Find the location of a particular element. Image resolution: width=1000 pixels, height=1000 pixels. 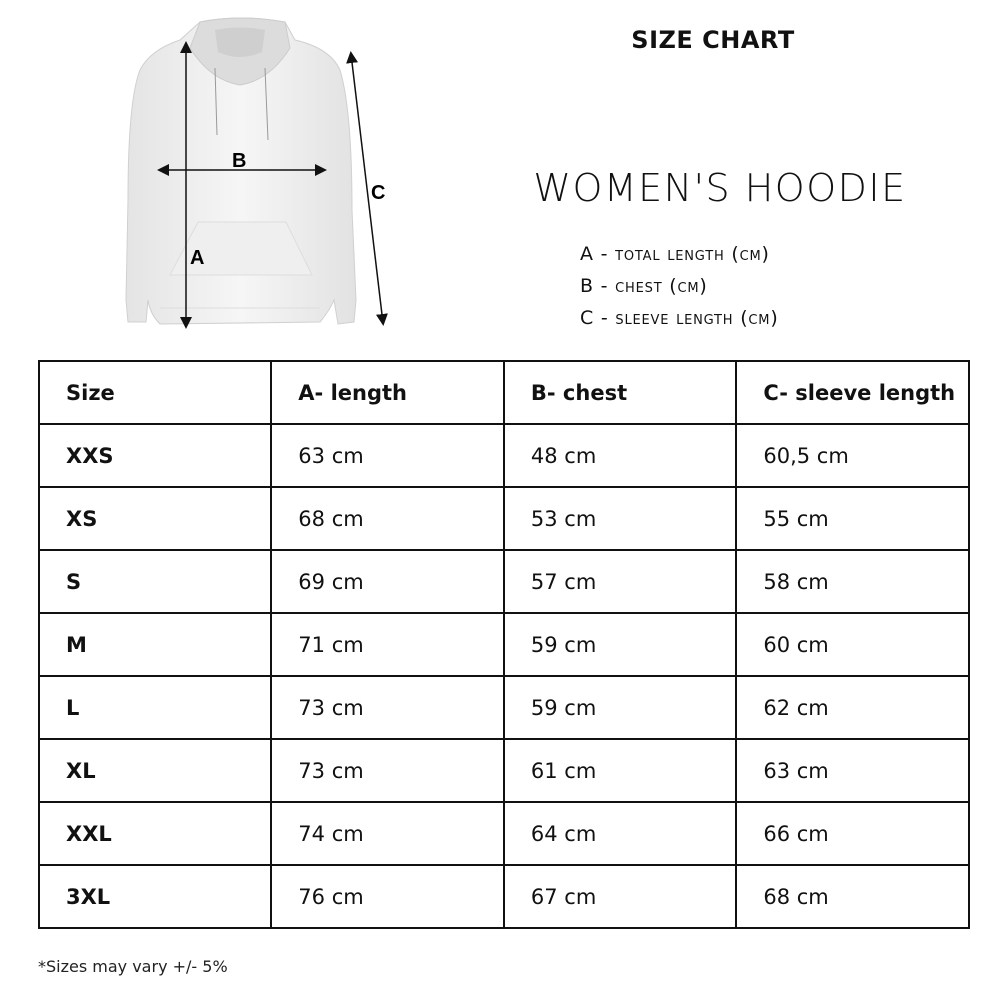

cell-size: S is located at coordinates (155, 581).